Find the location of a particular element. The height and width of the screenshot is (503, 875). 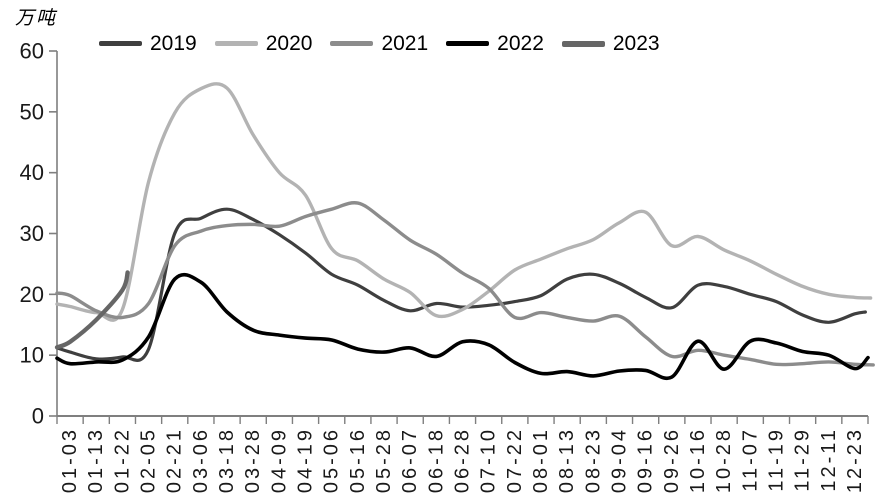

x-tick-label: 03-06 is located at coordinates (201, 460).